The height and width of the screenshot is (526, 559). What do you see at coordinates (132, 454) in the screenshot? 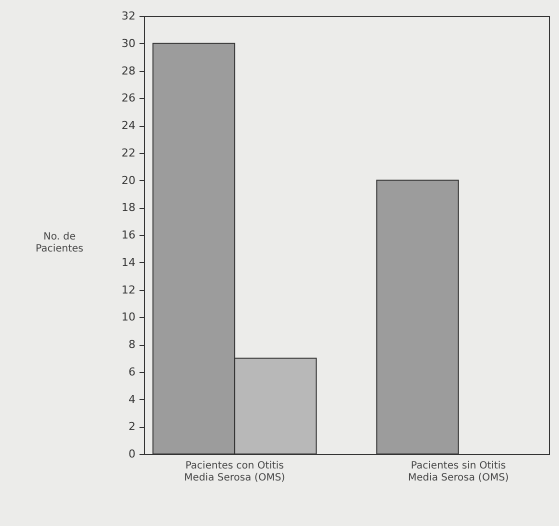
I see `y-tick-label: 0` at bounding box center [132, 454].